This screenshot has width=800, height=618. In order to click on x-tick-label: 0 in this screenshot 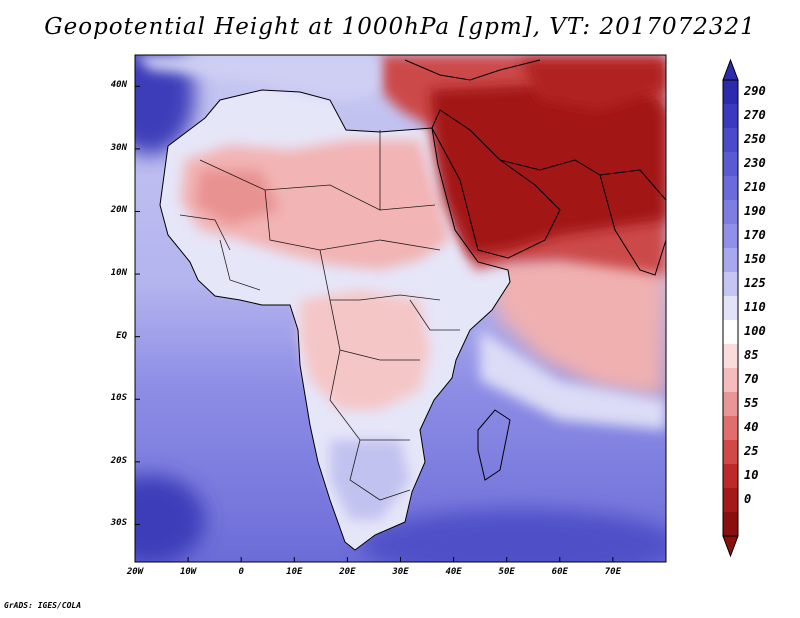, I will do `click(241, 572)`.